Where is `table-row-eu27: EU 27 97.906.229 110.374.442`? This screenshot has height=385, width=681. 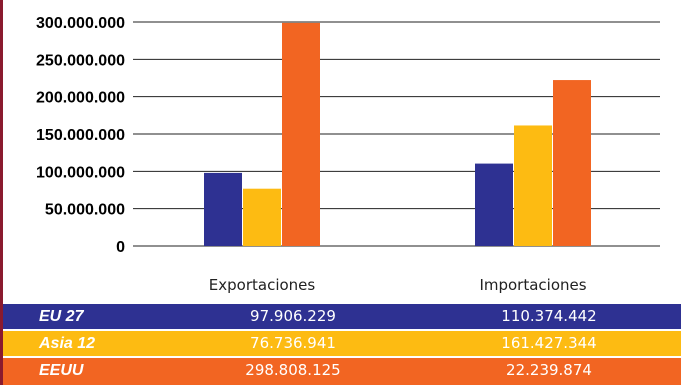 table-row-eu27: EU 27 97.906.229 110.374.442 is located at coordinates (342, 316).